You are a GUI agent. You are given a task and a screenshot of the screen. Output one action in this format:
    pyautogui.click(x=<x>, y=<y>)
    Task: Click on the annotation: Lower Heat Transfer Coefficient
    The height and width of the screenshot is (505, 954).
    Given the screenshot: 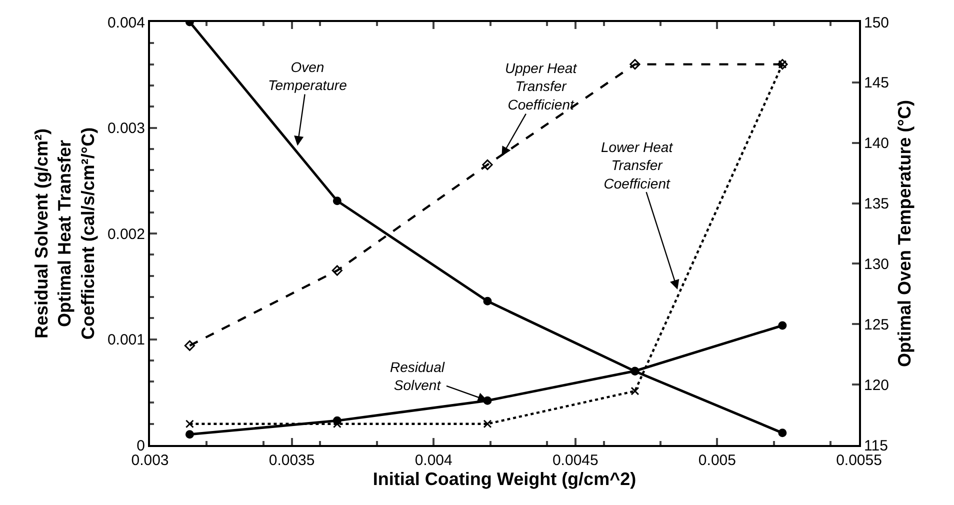 What is the action you would take?
    pyautogui.click(x=637, y=165)
    